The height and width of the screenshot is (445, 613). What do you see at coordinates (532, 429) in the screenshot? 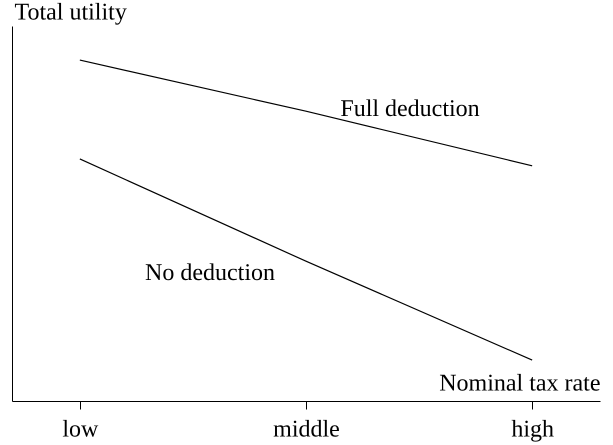
I see `x-tick-label: high` at bounding box center [532, 429].